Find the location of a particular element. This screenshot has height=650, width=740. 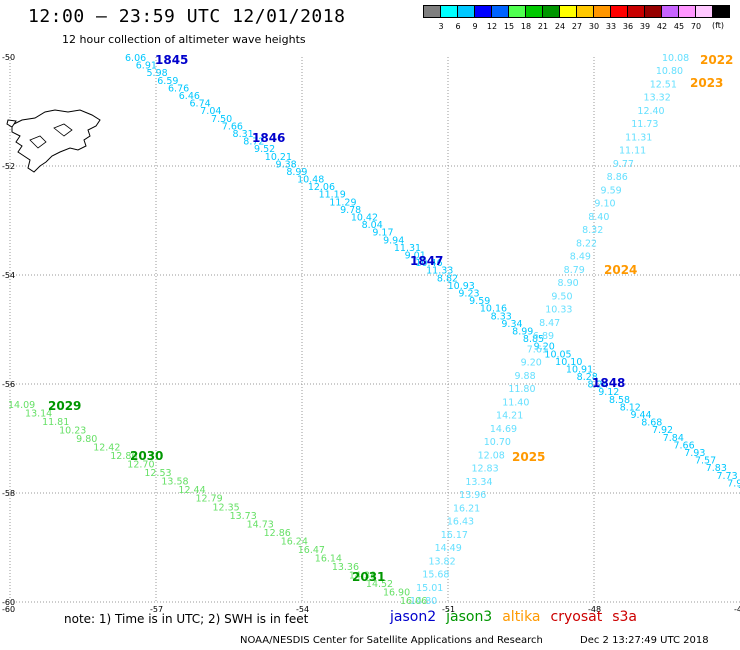

swh-value: 12.42 is located at coordinates (106, 448).